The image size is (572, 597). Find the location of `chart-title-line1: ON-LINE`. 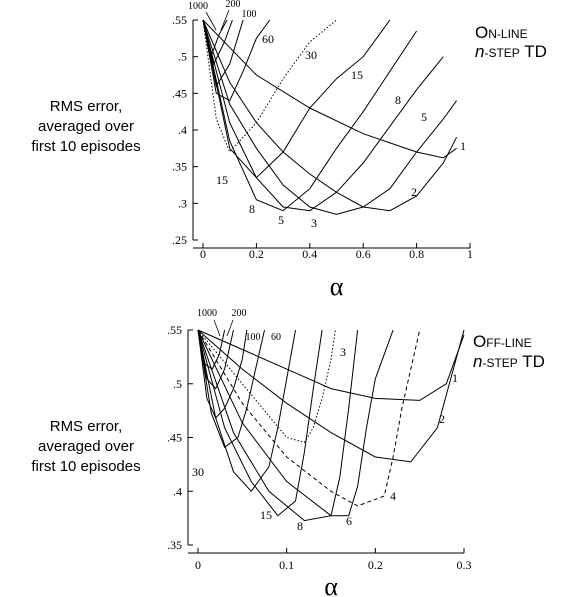

chart-title-line1: ON-LINE is located at coordinates (501, 32).